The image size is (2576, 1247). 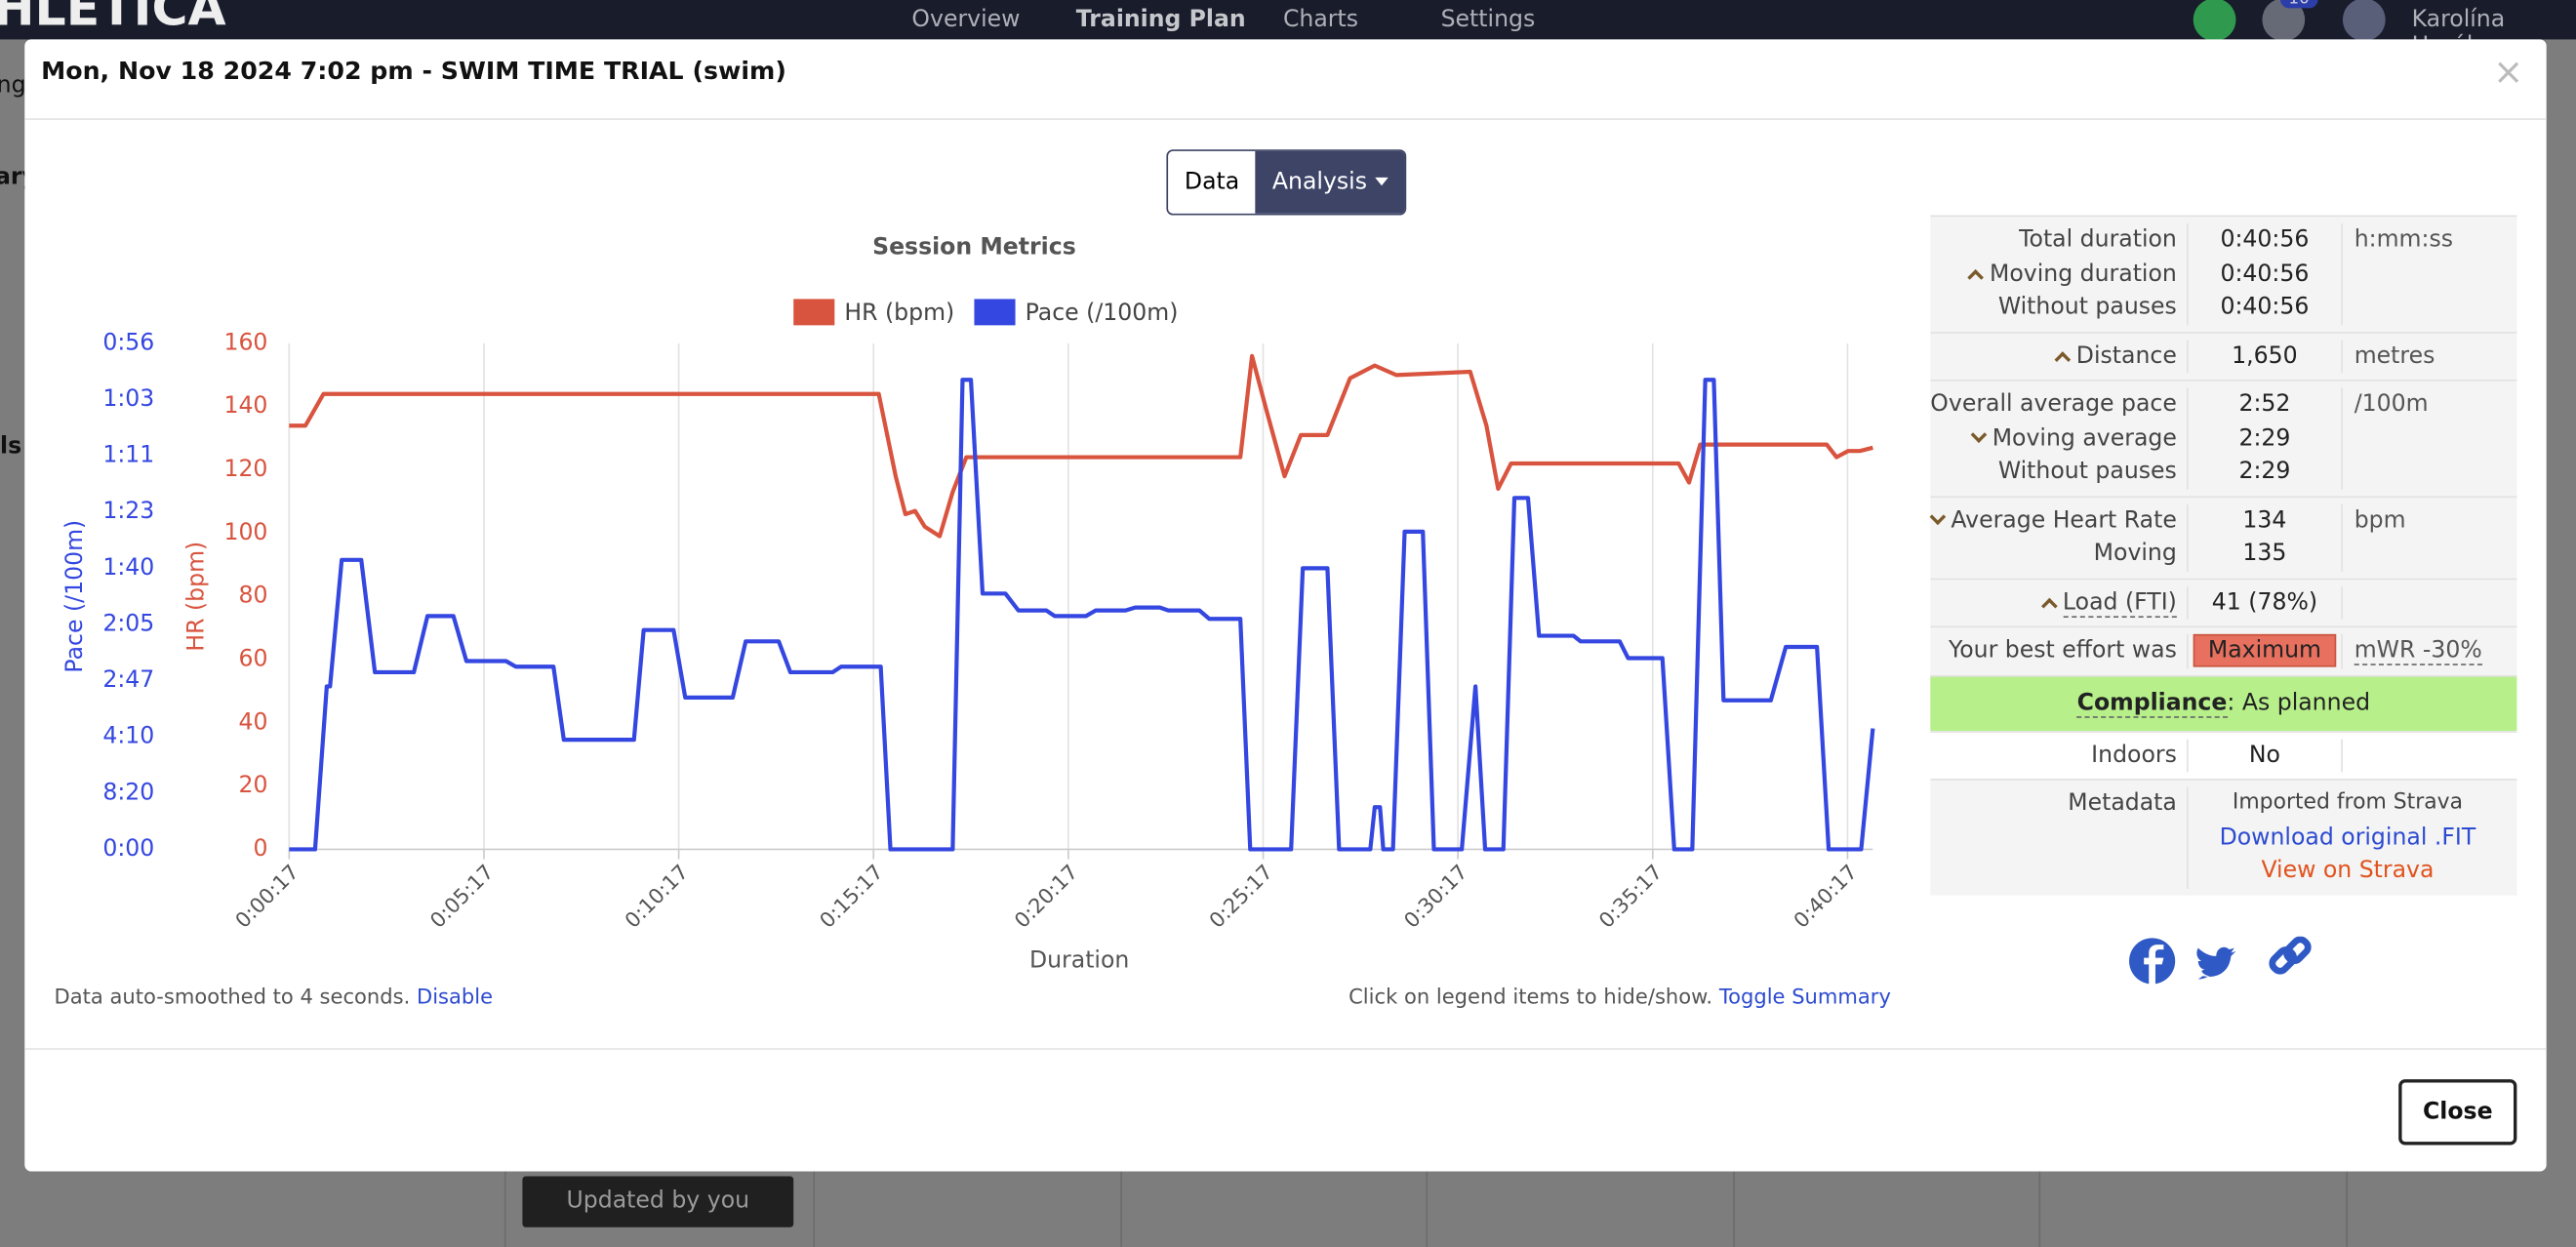 What do you see at coordinates (2053, 602) in the screenshot?
I see `summary-label: Load (FTI)` at bounding box center [2053, 602].